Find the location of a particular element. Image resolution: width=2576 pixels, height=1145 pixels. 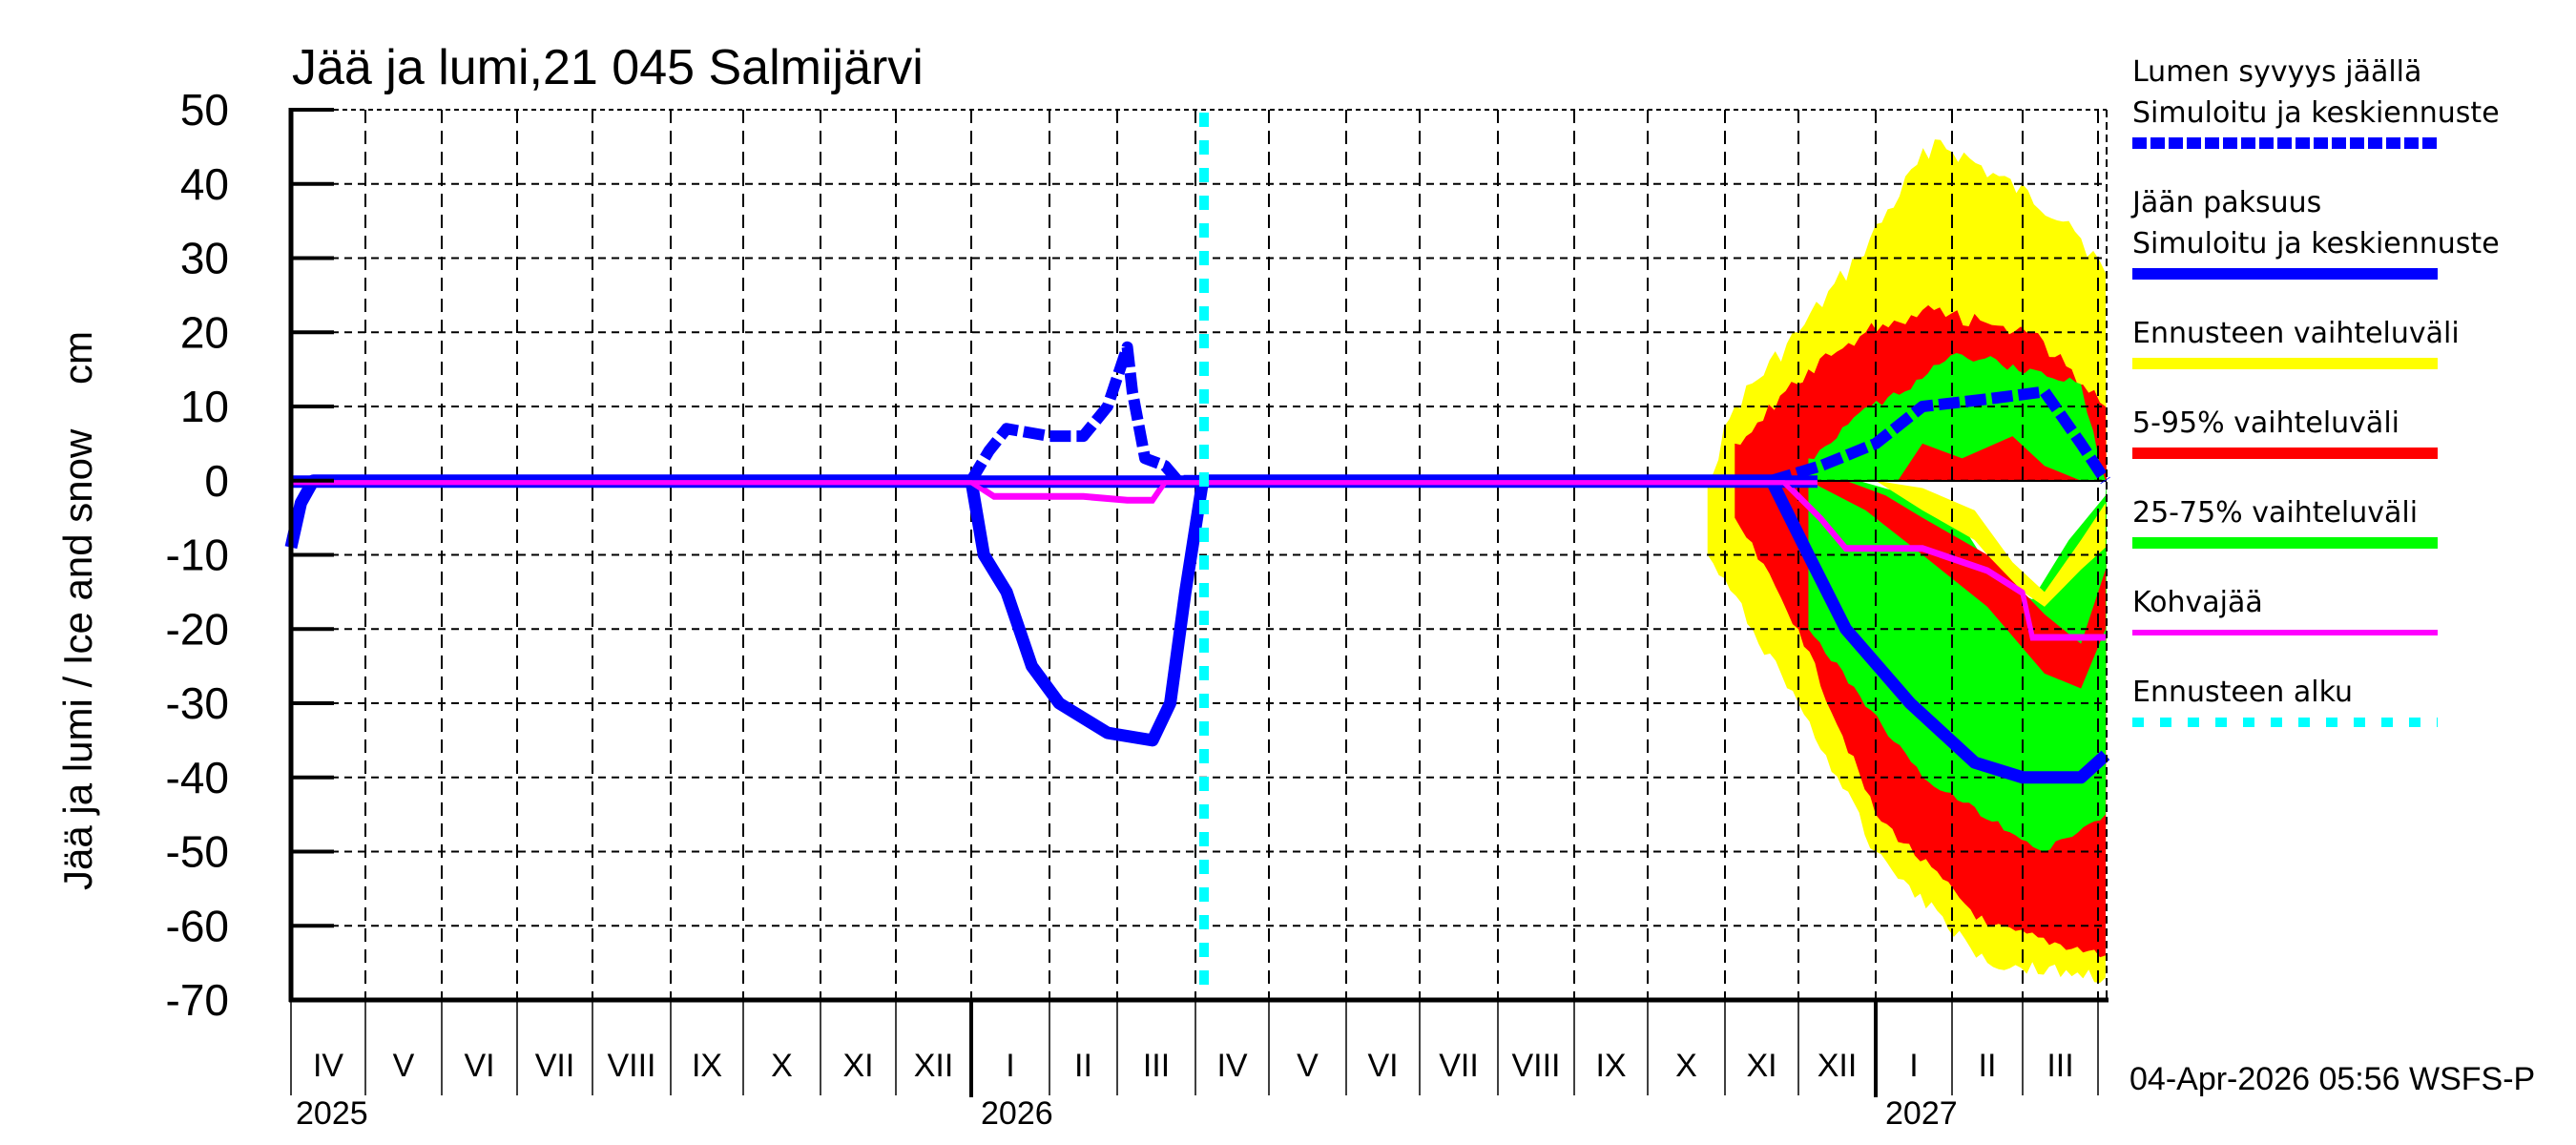

band-upper is located at coordinates (1957, 417).